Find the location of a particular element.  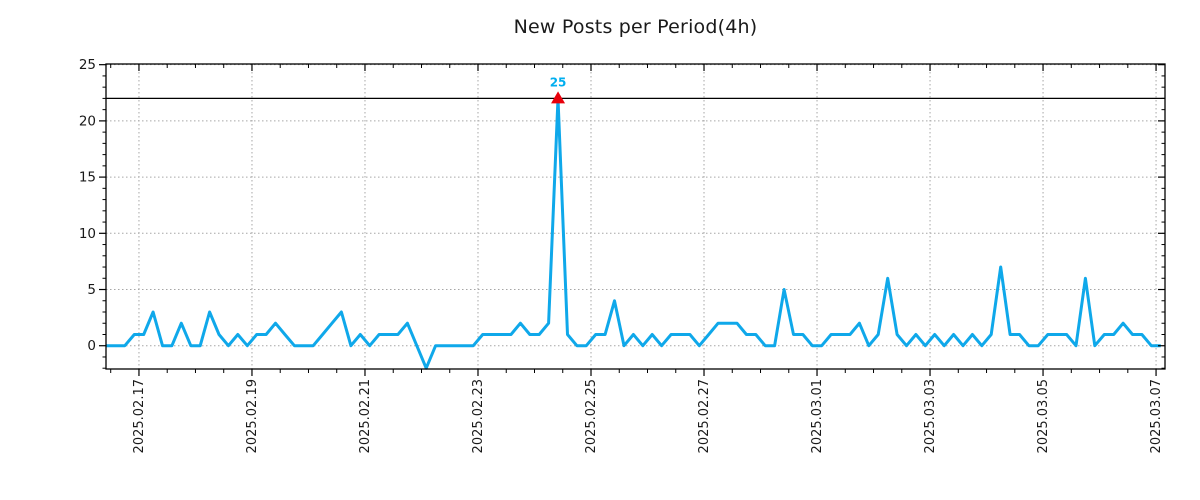

x-tick-label: 2025.02.19 is located at coordinates (252, 416).